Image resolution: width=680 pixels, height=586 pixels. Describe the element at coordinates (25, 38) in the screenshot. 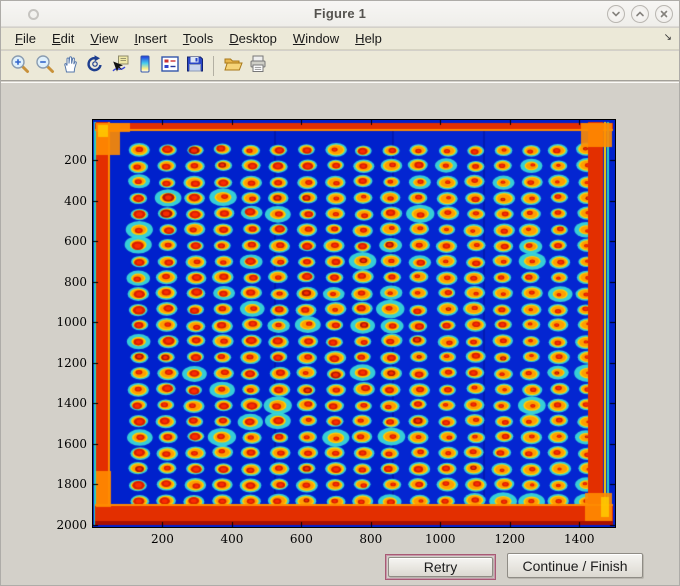

I see `menu-file: File` at that location.